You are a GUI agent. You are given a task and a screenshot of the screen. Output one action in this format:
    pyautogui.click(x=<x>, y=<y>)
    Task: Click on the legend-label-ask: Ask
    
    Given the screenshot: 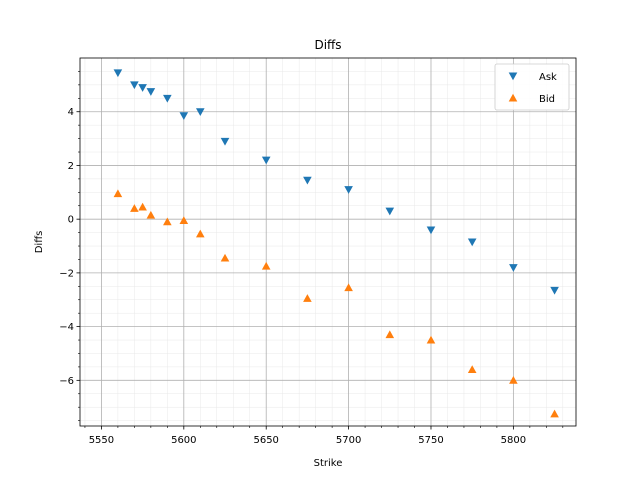 What is the action you would take?
    pyautogui.click(x=548, y=77)
    